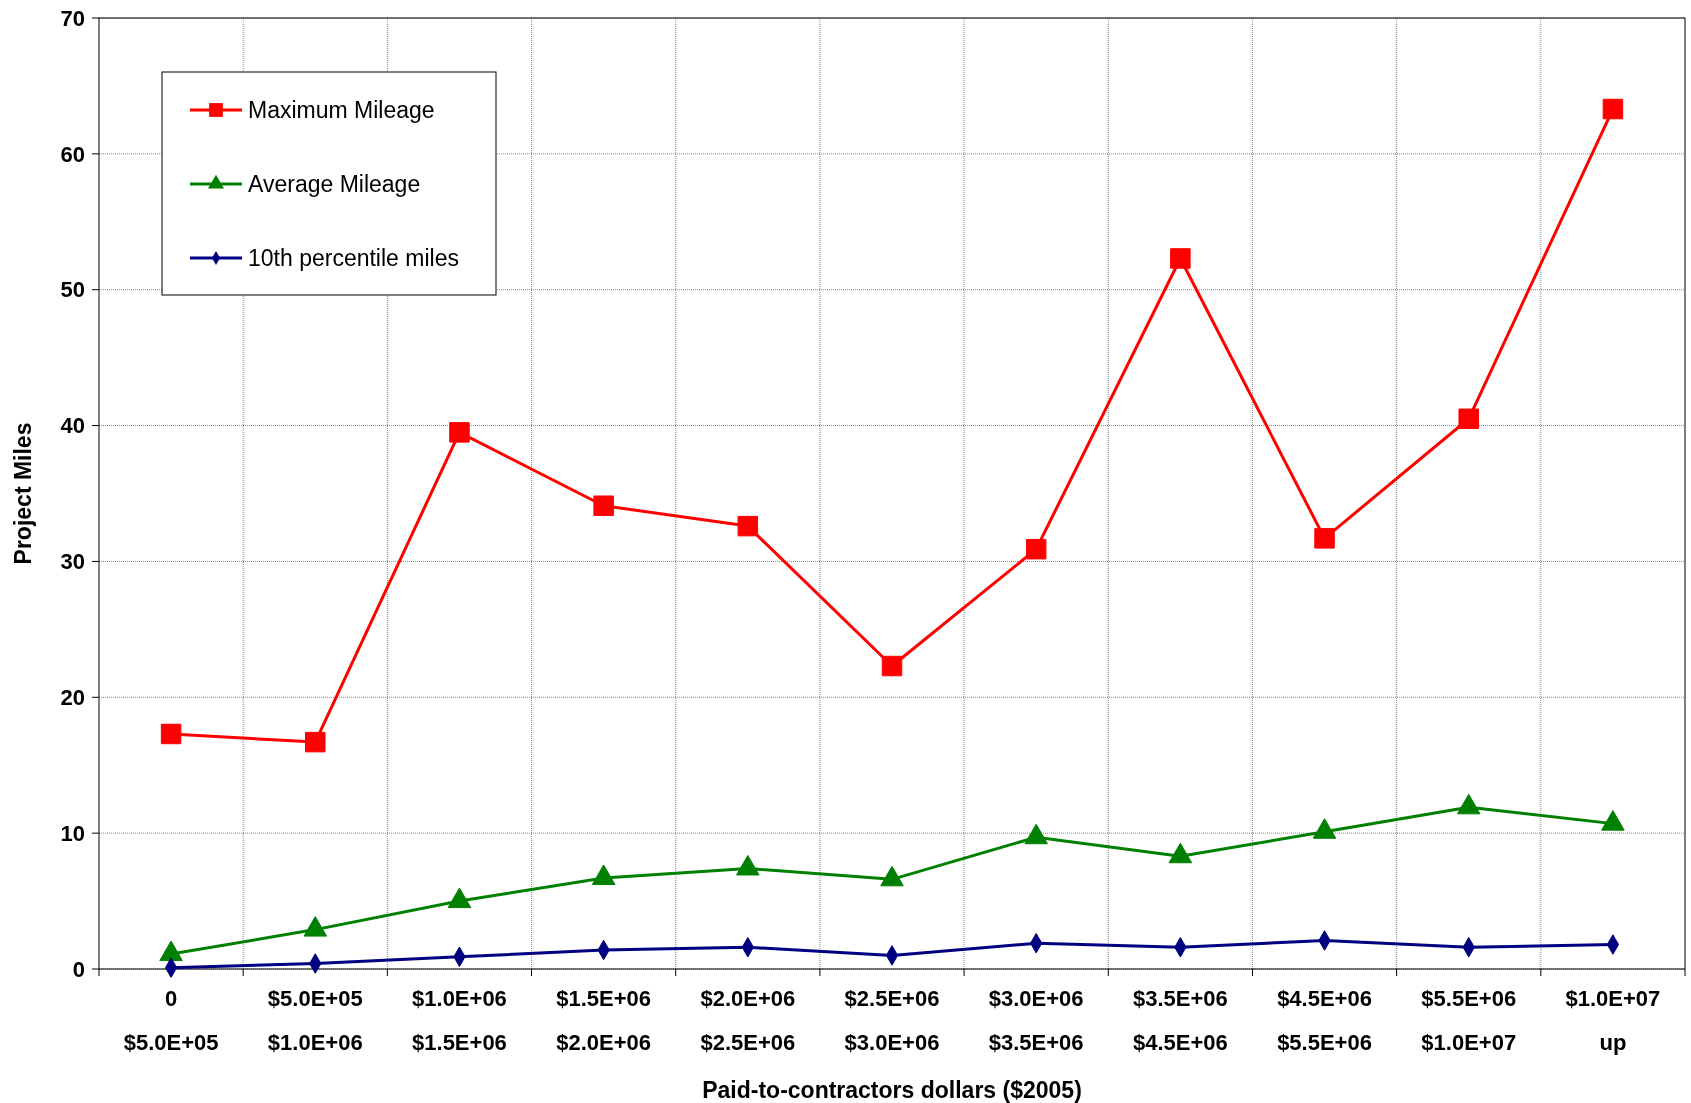  Describe the element at coordinates (72, 697) in the screenshot. I see `y-tick-label: 20` at that location.